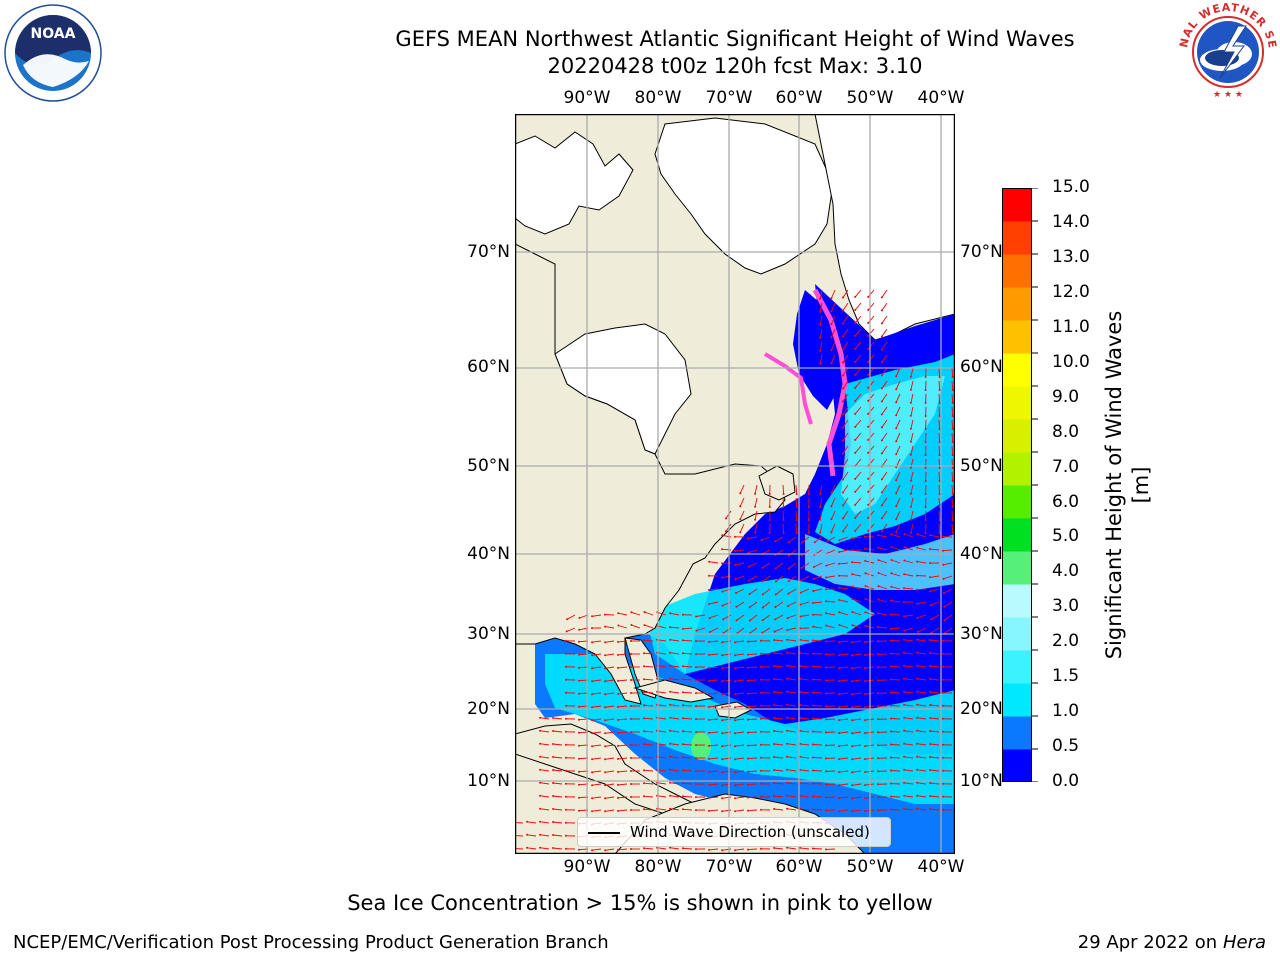 Image resolution: width=1280 pixels, height=960 pixels. What do you see at coordinates (1071, 361) in the screenshot?
I see `colorbar-tick-label: 10.0` at bounding box center [1071, 361].